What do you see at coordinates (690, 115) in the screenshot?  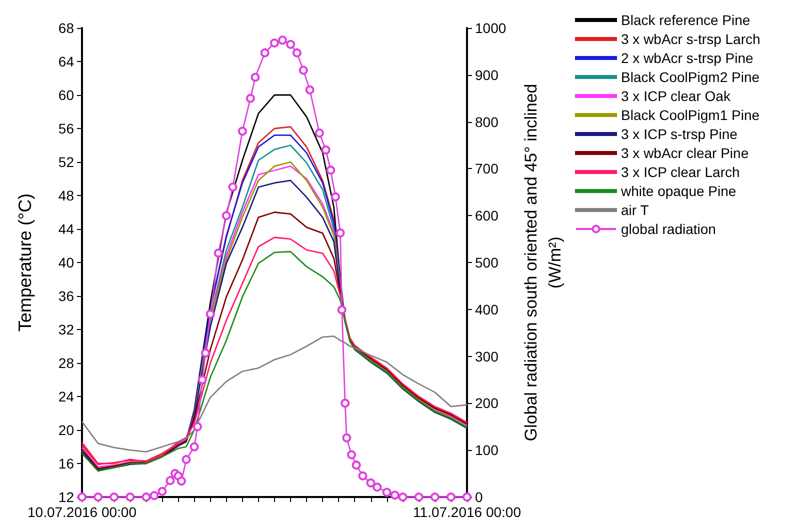 I see `legend-label: Black CoolPigm1 Pine` at bounding box center [690, 115].